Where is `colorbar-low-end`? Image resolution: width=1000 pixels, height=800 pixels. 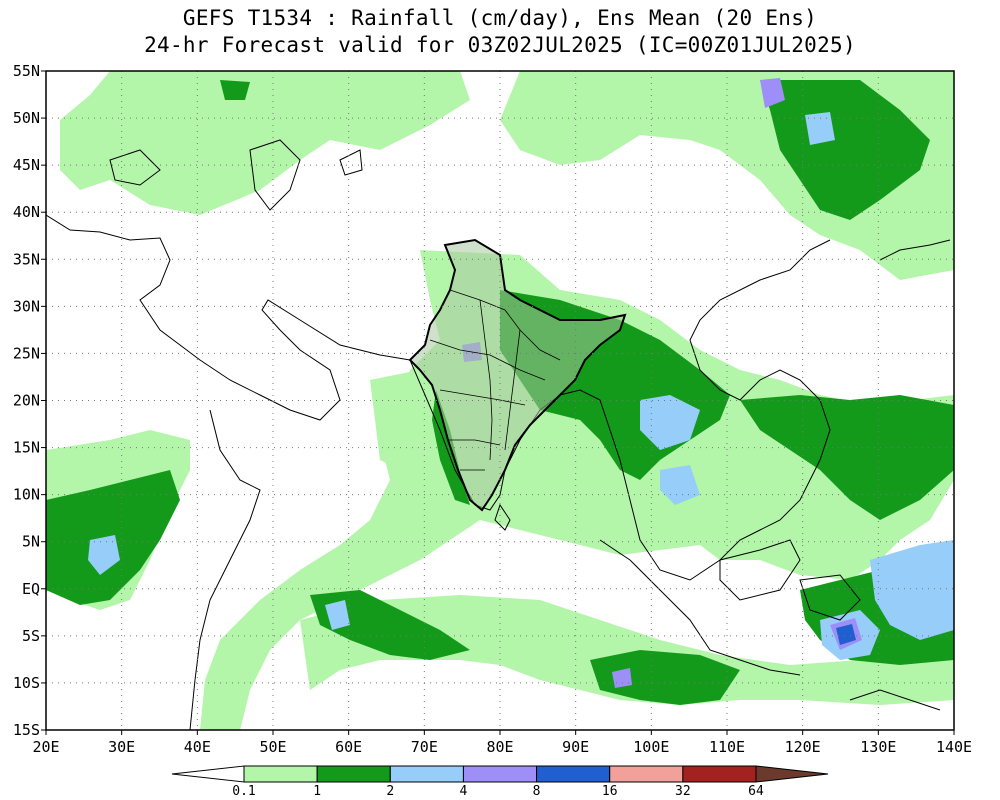 colorbar-low-end is located at coordinates (208, 774).